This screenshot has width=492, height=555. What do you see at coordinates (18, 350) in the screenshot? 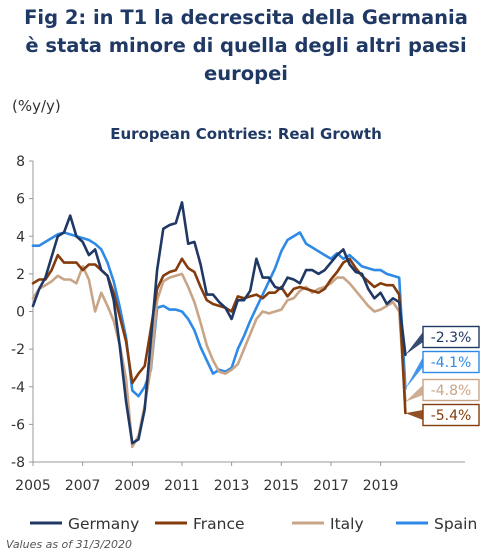
I see `y-tick-label: -2` at bounding box center [18, 350].